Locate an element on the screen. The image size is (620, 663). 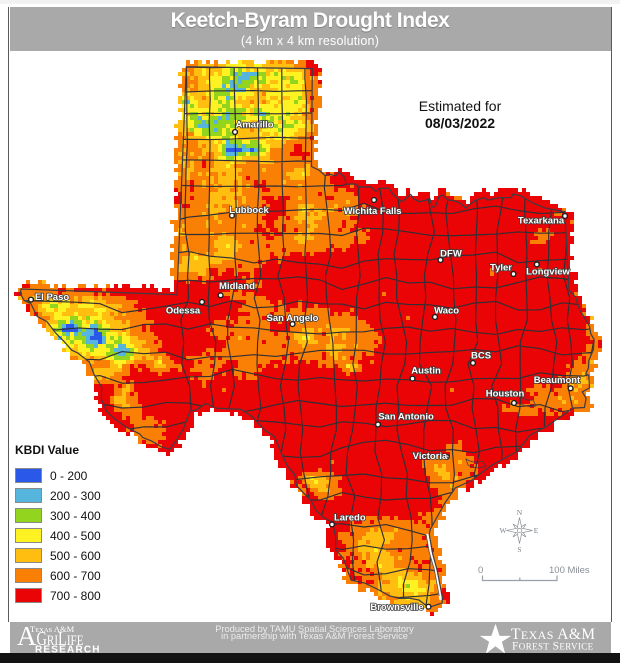
svg-text: 0 is located at coordinates (480, 570).